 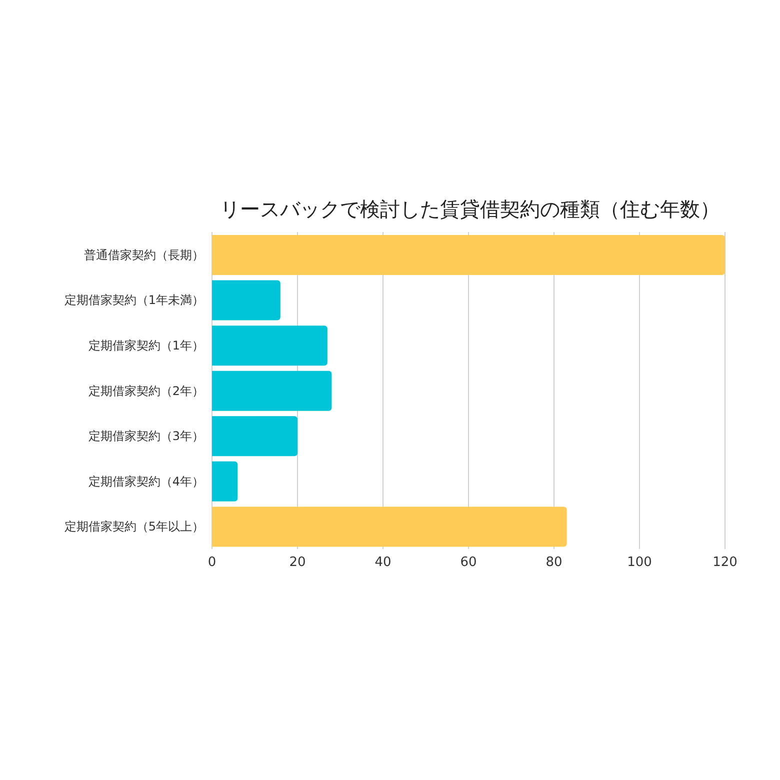 I want to click on x-tick-label: 120, so click(x=725, y=562).